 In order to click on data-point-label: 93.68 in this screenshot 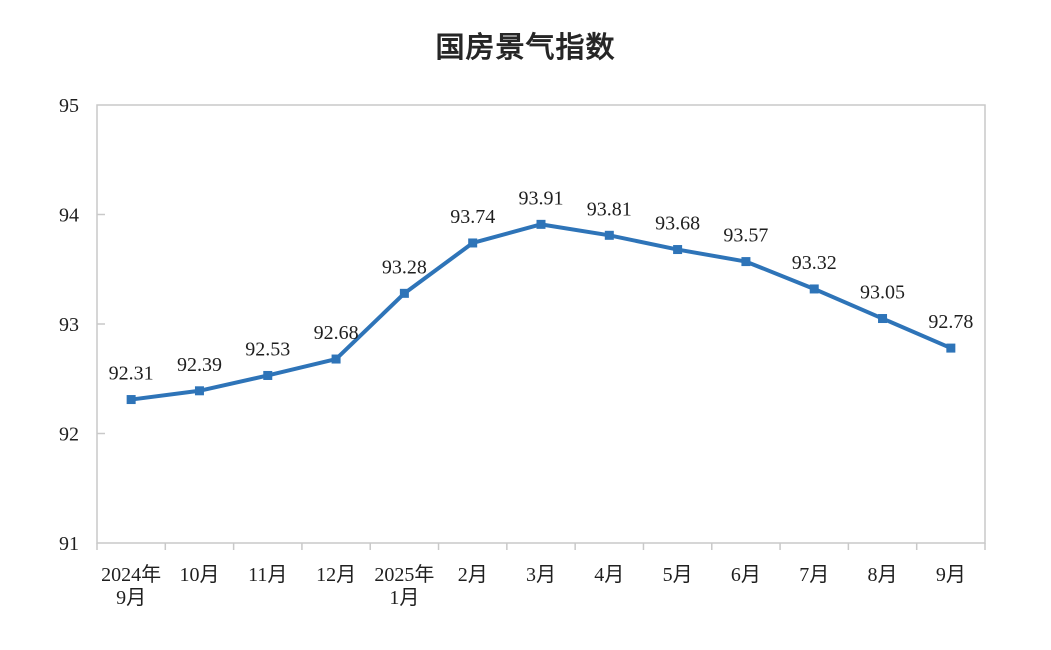, I will do `click(677, 224)`.